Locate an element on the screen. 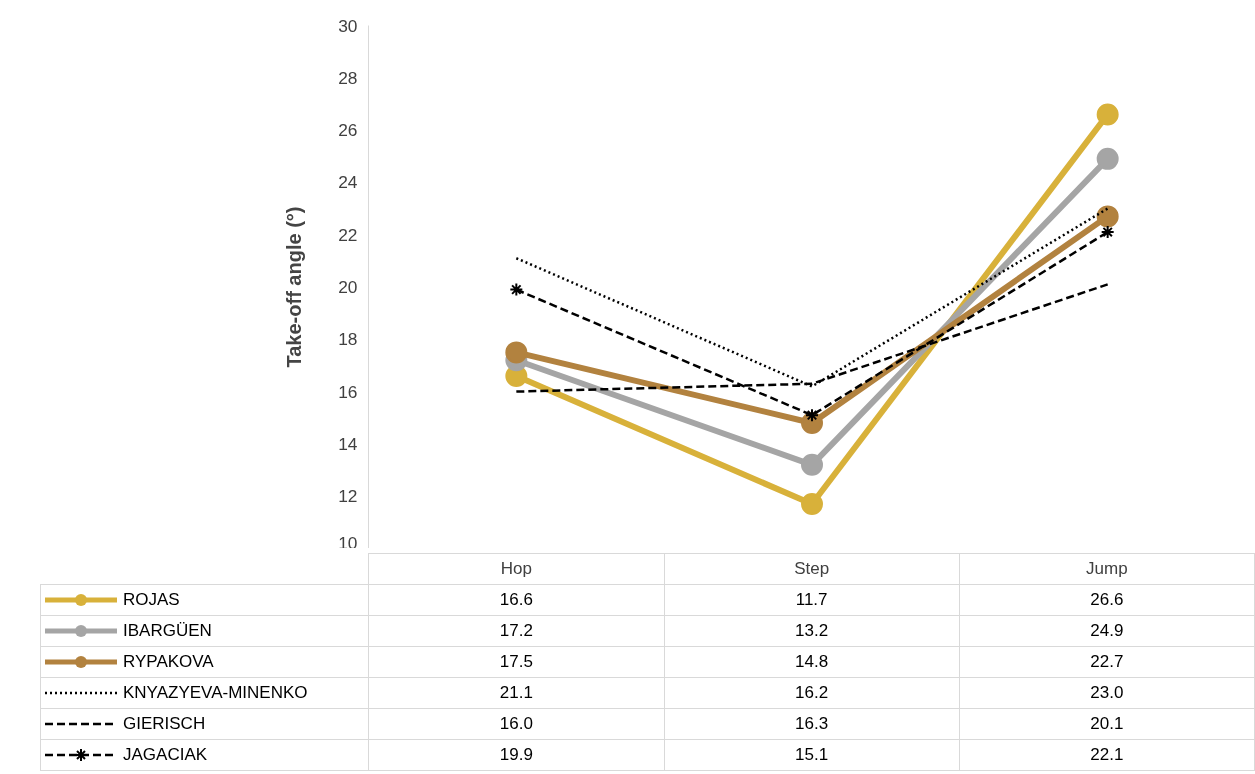  y-tick-label: 10 is located at coordinates (348, 542).